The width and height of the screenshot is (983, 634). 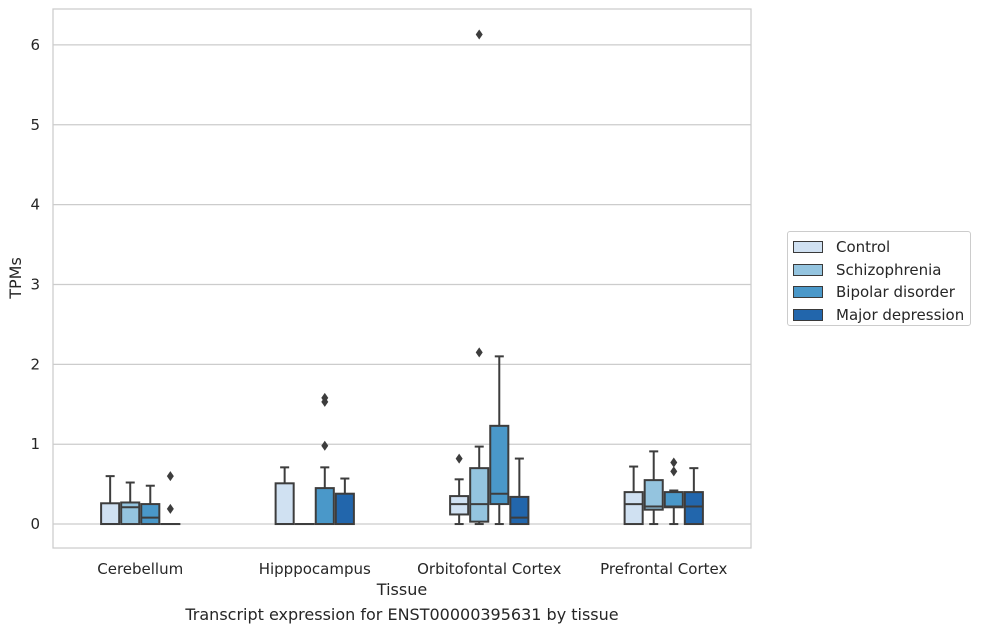 I want to click on x-tick-label: Hipppocampus, so click(x=315, y=569).